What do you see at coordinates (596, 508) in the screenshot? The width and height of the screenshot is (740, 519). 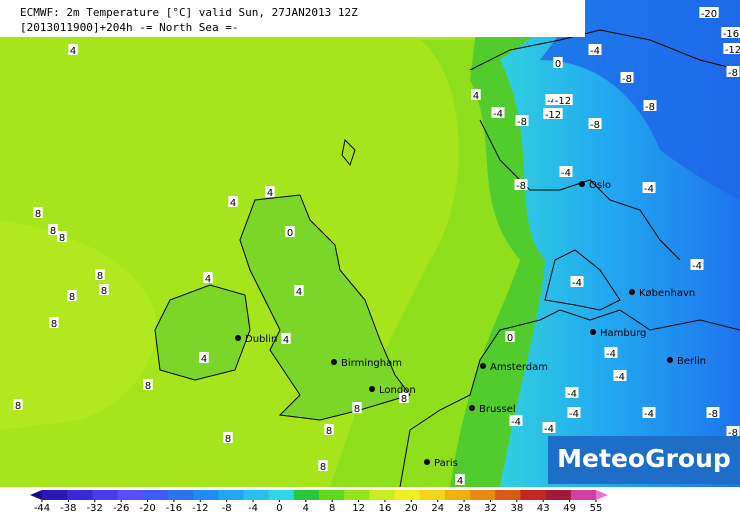 I see `colorbar-label: 55` at bounding box center [596, 508].